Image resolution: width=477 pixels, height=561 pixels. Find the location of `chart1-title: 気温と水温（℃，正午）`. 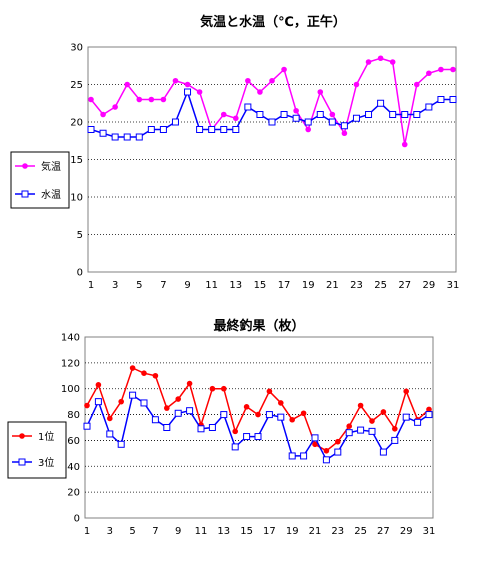

chart1-title: 気温と水温（℃，正午） is located at coordinates (273, 22).